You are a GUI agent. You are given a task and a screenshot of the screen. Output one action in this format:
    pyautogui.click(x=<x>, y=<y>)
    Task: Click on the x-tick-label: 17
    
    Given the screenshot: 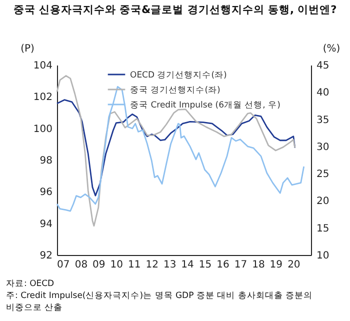 What is the action you would take?
    pyautogui.click(x=241, y=265)
    